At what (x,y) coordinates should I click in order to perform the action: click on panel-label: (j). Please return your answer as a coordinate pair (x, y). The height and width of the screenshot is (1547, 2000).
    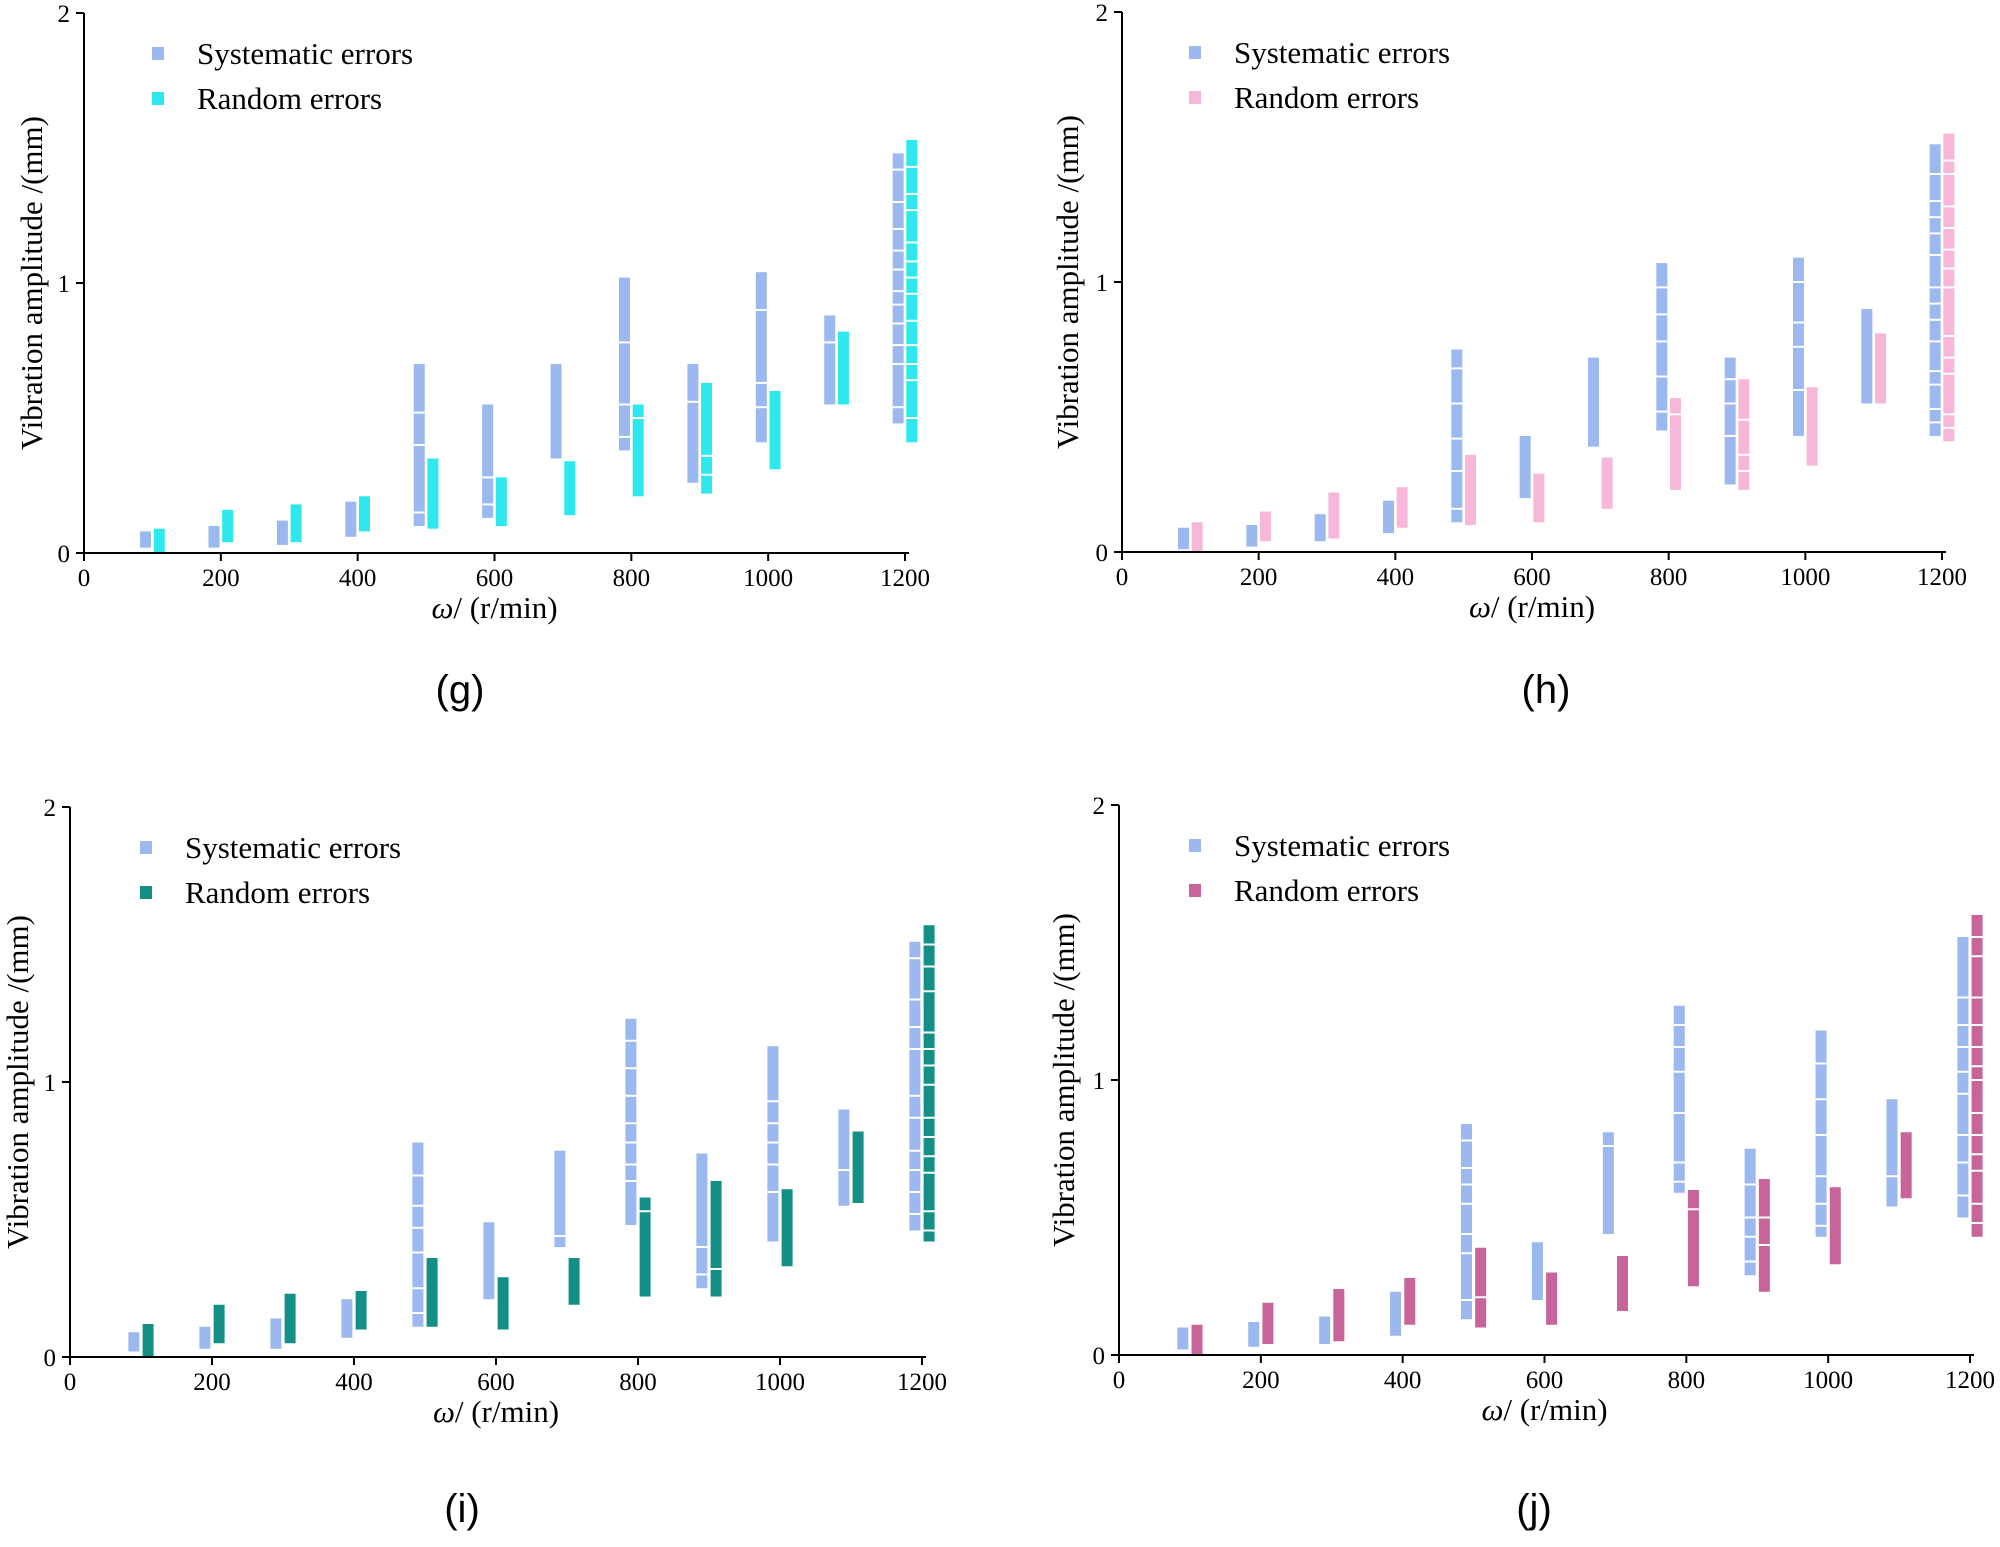
    Looking at the image, I should click on (1534, 1509).